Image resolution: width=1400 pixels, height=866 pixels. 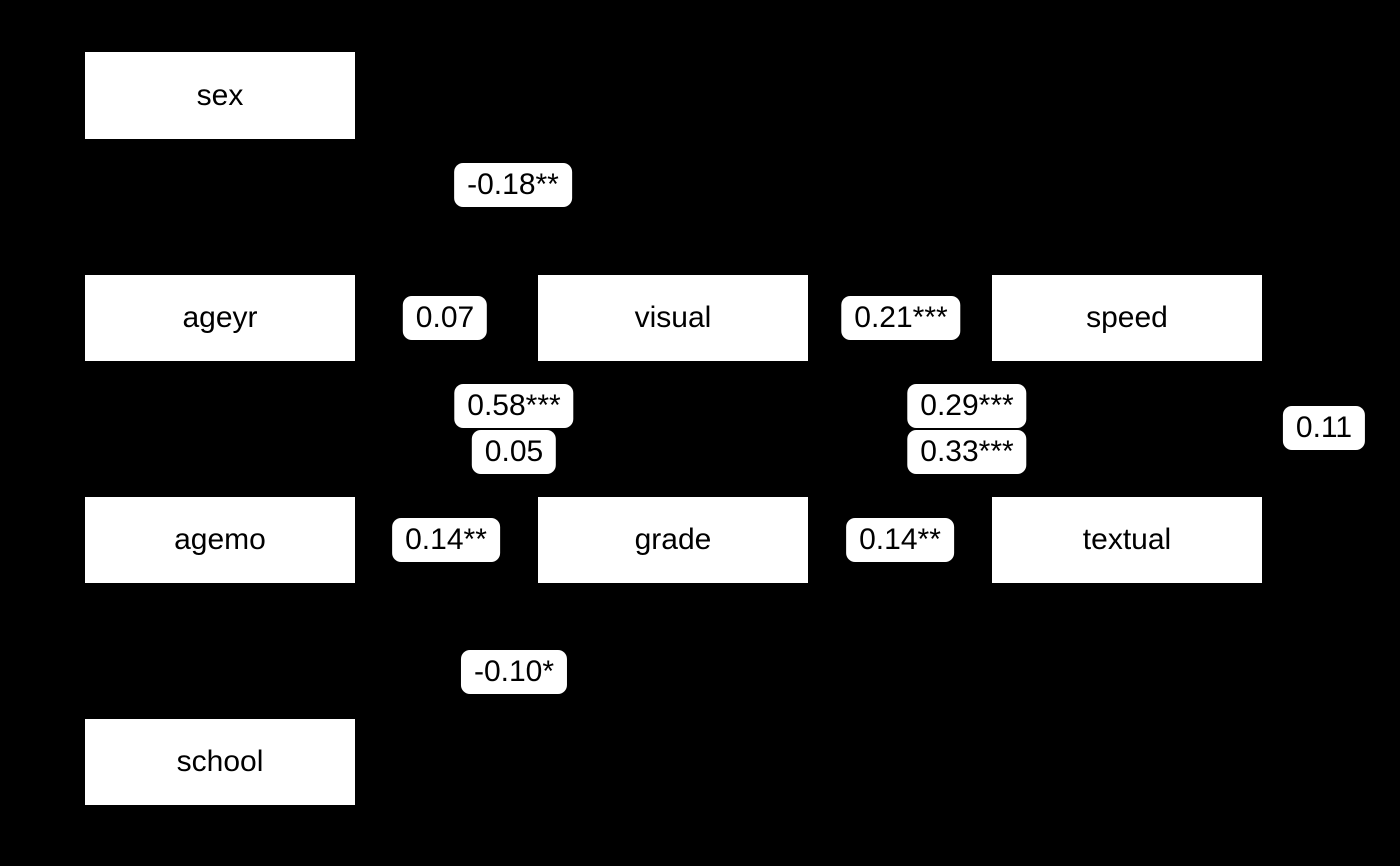 I want to click on edge-label-0-14-right: 0.14**, so click(x=900, y=540).